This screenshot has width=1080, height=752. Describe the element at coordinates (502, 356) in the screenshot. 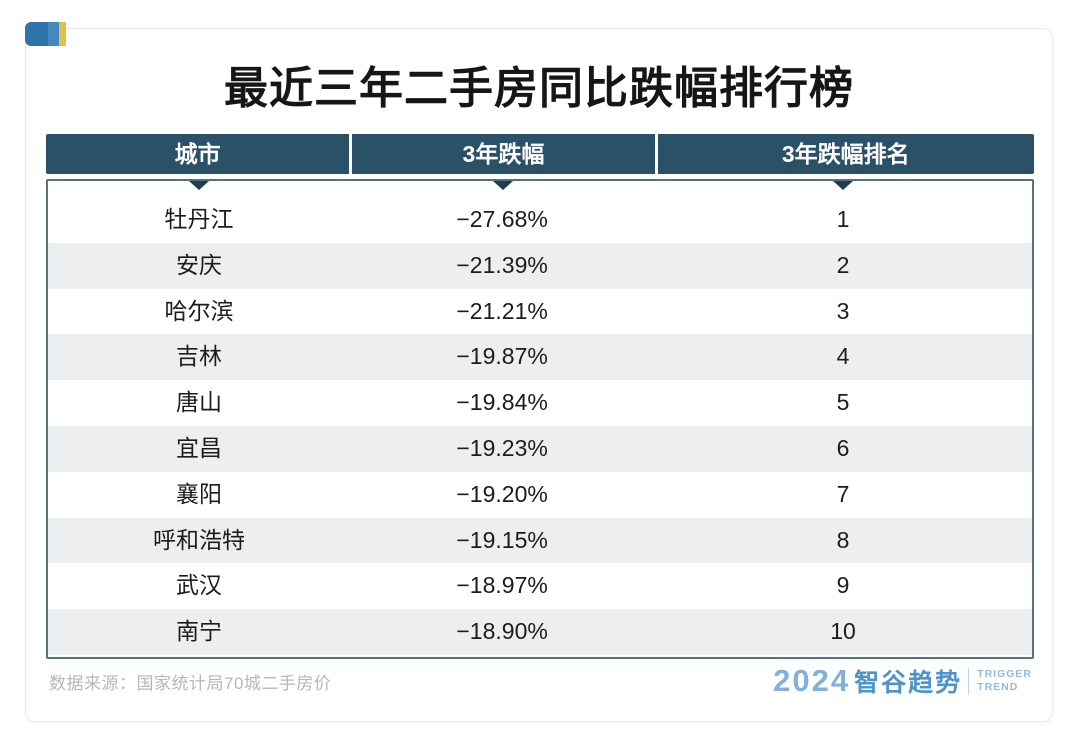

I see `cell-drop: −19.87%` at that location.